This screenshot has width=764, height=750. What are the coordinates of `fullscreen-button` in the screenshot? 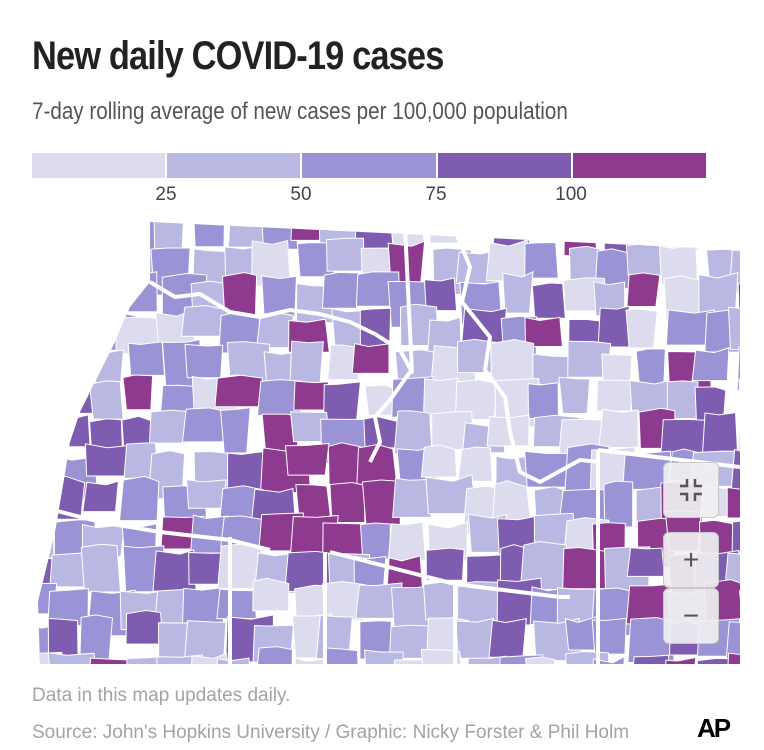 It's located at (691, 490).